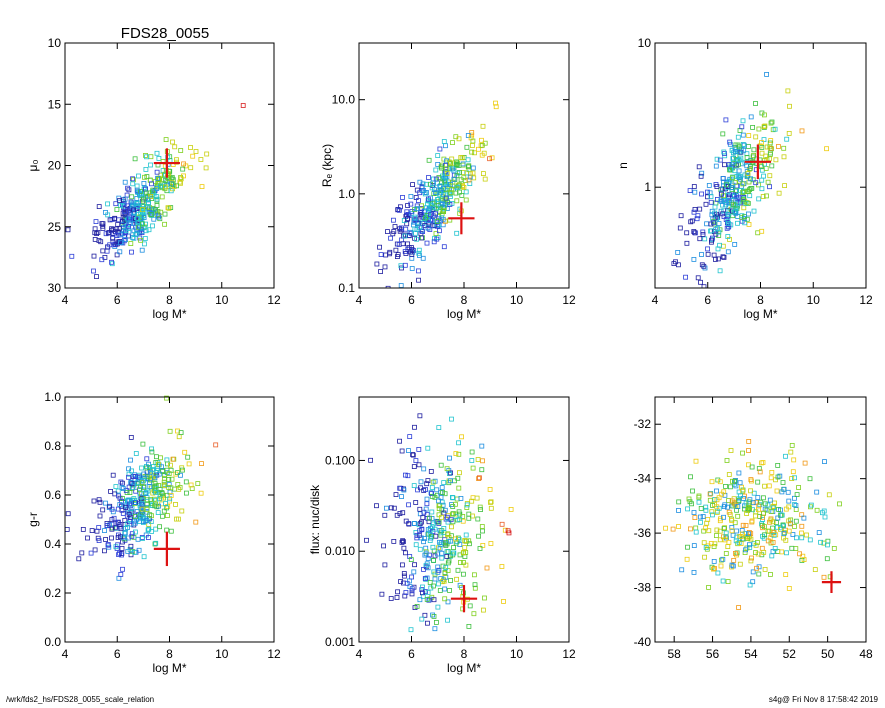 The width and height of the screenshot is (885, 708). Describe the element at coordinates (344, 100) in the screenshot. I see `y-tick-label: 10.0` at that location.